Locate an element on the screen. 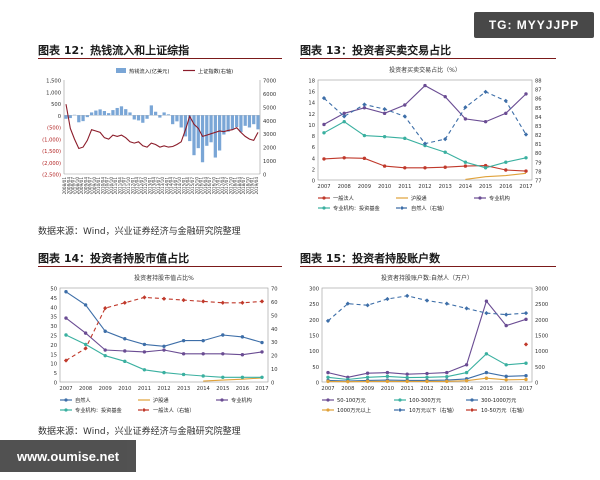 This screenshot has width=600, height=480. fig12-yright-tick: 4000 is located at coordinates (269, 122).